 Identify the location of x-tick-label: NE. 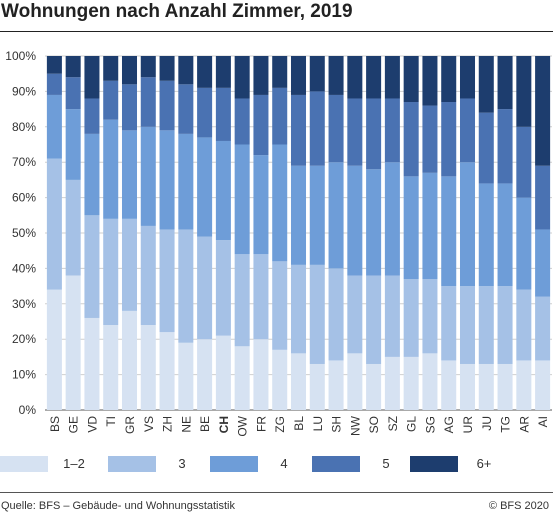
(186, 424).